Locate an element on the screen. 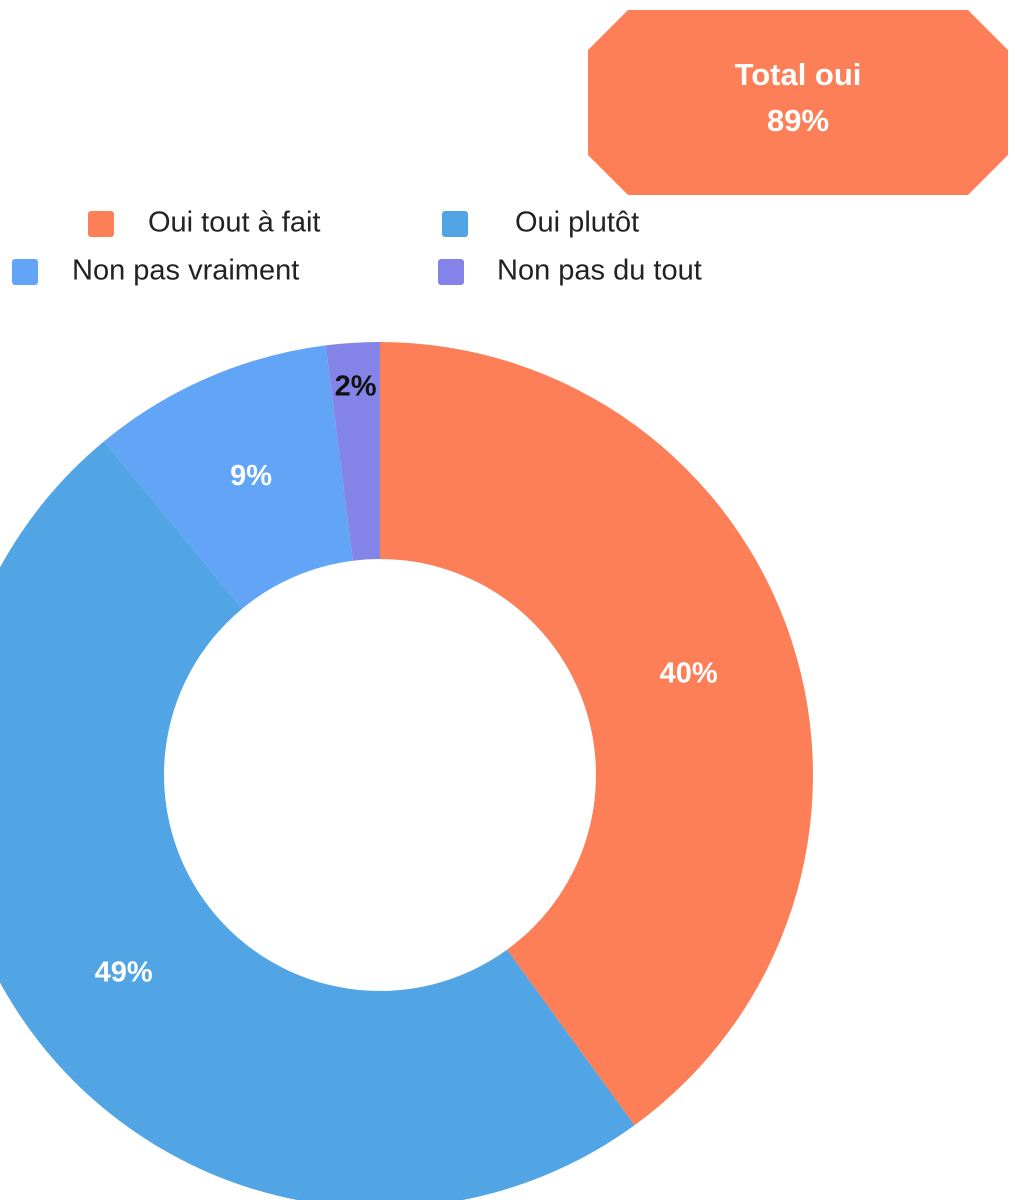  legend-label: Non pas vraiment is located at coordinates (185, 271).